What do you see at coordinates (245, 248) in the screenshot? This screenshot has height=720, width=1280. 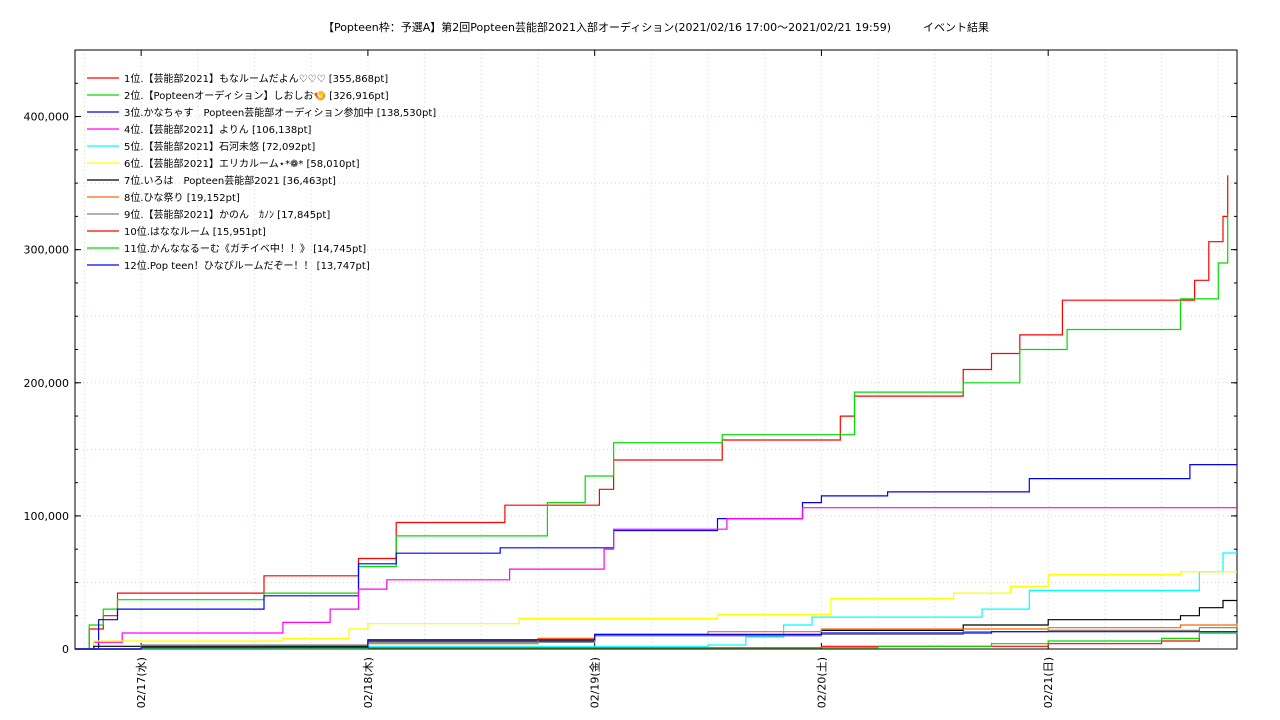 I see `legend-label-11: 11位.かんななるーむ《ガチイベ中！！》 [14,745pt]` at bounding box center [245, 248].